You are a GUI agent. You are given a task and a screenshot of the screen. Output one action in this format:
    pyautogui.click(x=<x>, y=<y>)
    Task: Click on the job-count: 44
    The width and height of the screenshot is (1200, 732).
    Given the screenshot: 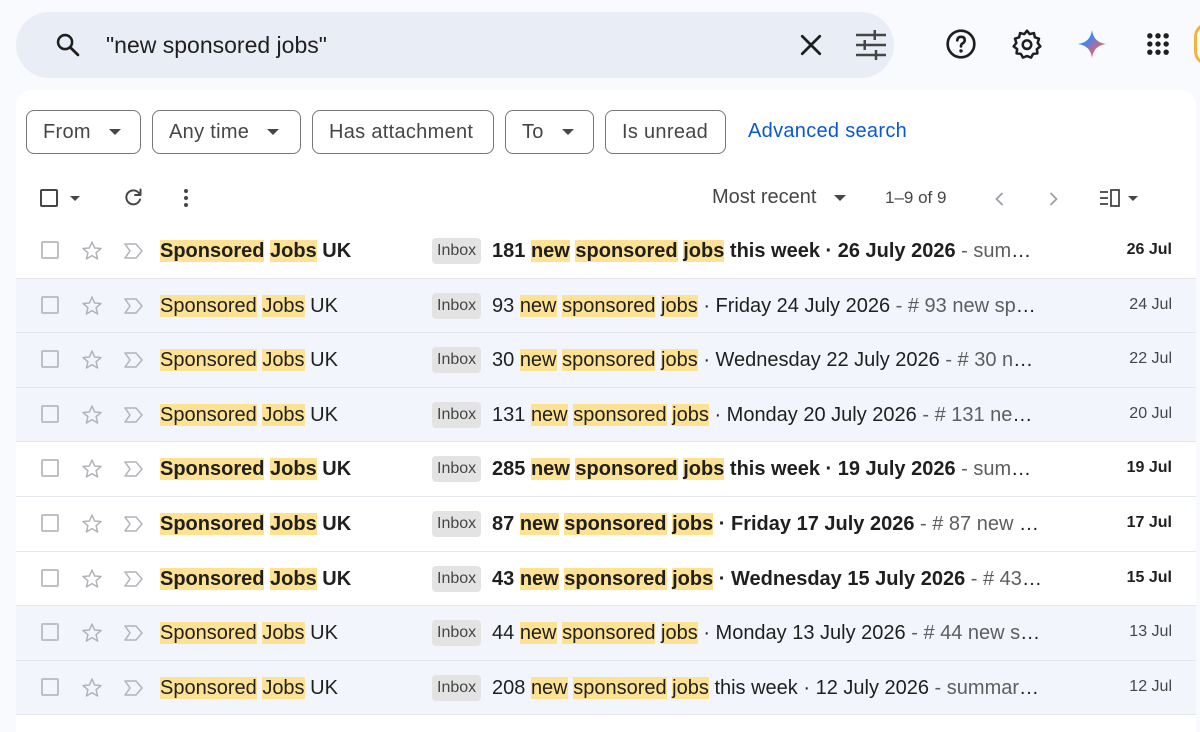 What is the action you would take?
    pyautogui.click(x=503, y=633)
    